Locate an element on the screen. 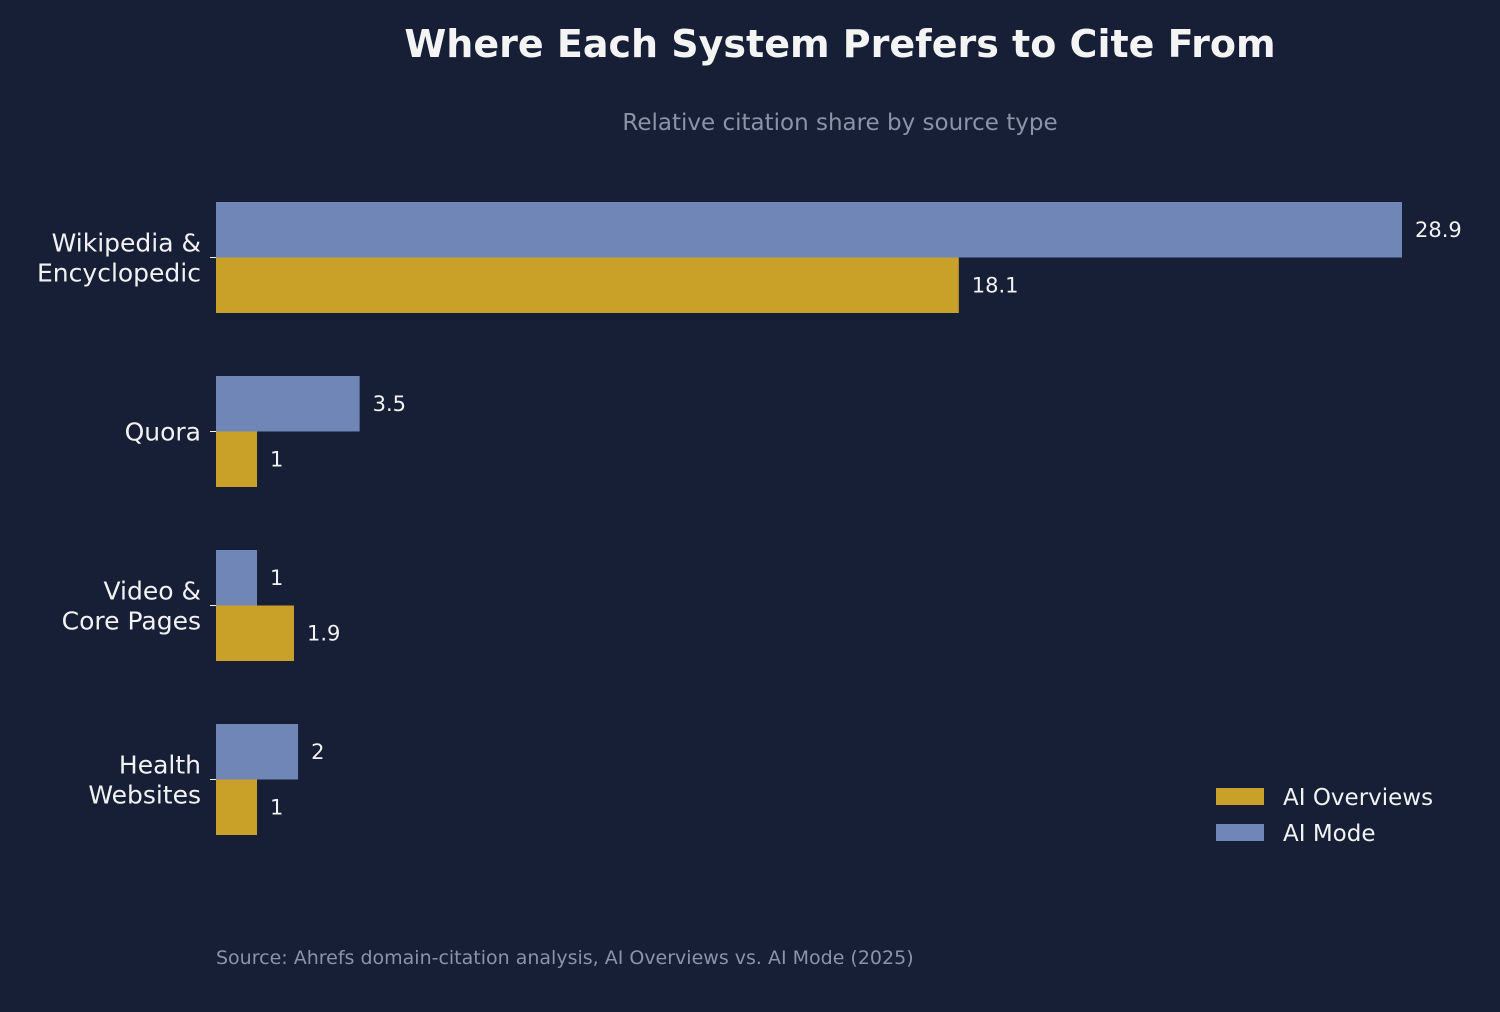 The height and width of the screenshot is (1012, 1500). data-label: 3.5 is located at coordinates (389, 404).